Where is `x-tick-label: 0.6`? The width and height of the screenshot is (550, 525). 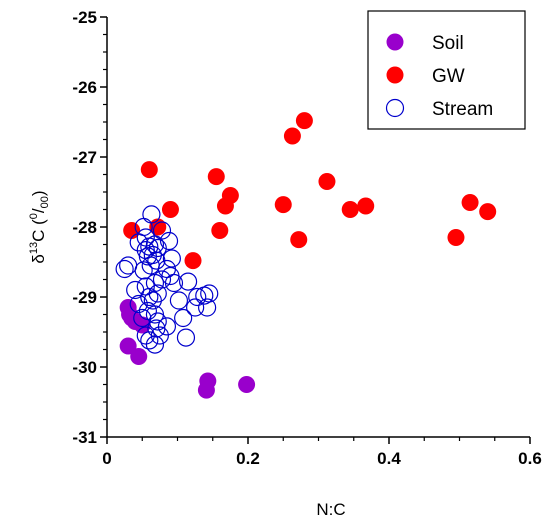 x-tick-label: 0.6 is located at coordinates (530, 458).